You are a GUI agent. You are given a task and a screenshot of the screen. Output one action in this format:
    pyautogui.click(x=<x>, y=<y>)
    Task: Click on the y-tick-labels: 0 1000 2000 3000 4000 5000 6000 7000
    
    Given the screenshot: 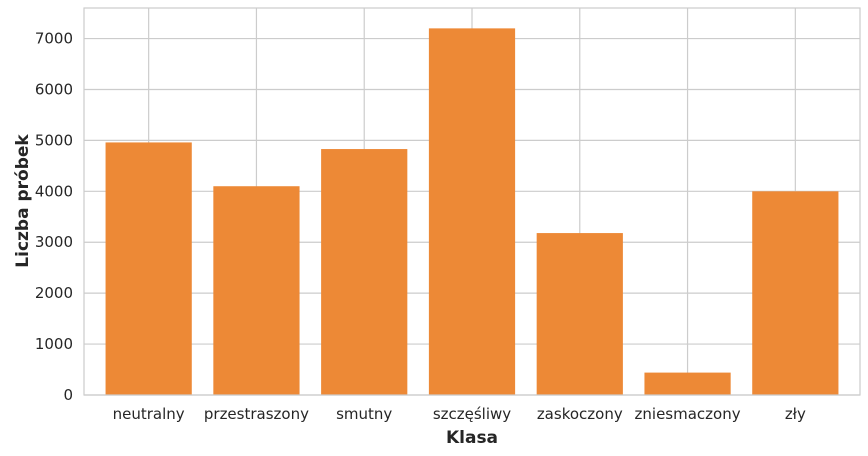 What is the action you would take?
    pyautogui.click(x=54, y=217)
    